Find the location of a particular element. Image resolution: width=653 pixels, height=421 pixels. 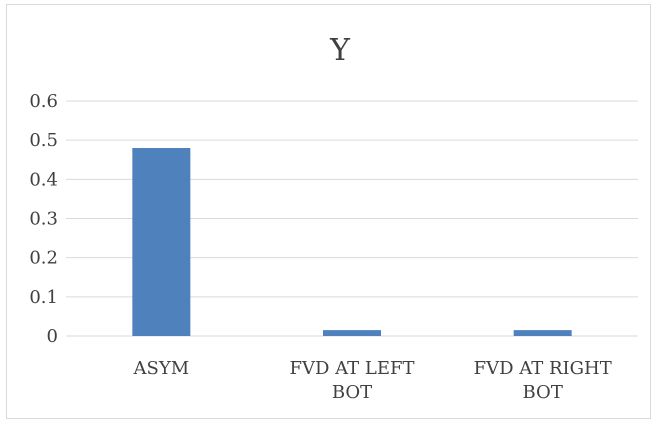

y-tick-label-1: 0.1 is located at coordinates (43, 297).